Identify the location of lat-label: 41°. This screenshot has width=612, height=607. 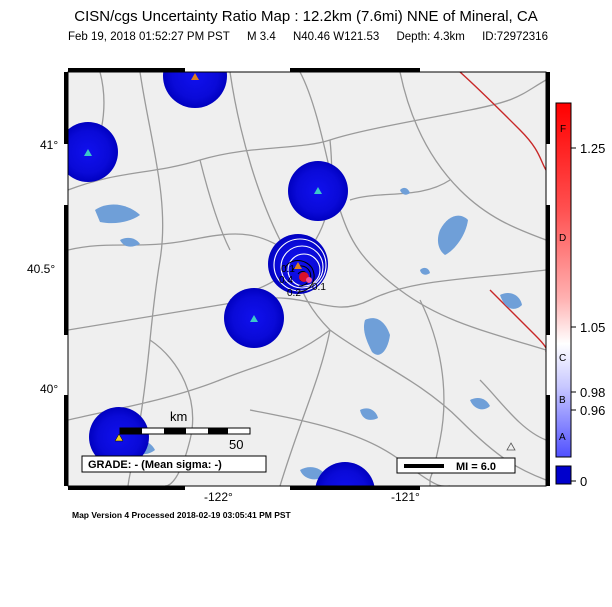
(49, 145).